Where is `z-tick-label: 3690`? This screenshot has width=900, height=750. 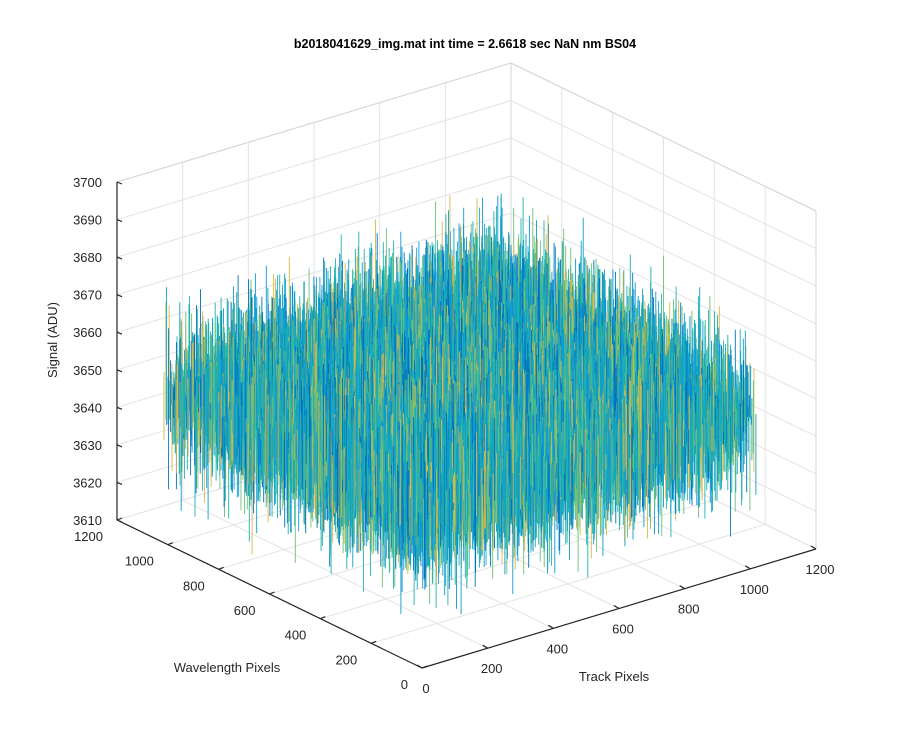 z-tick-label: 3690 is located at coordinates (87, 220).